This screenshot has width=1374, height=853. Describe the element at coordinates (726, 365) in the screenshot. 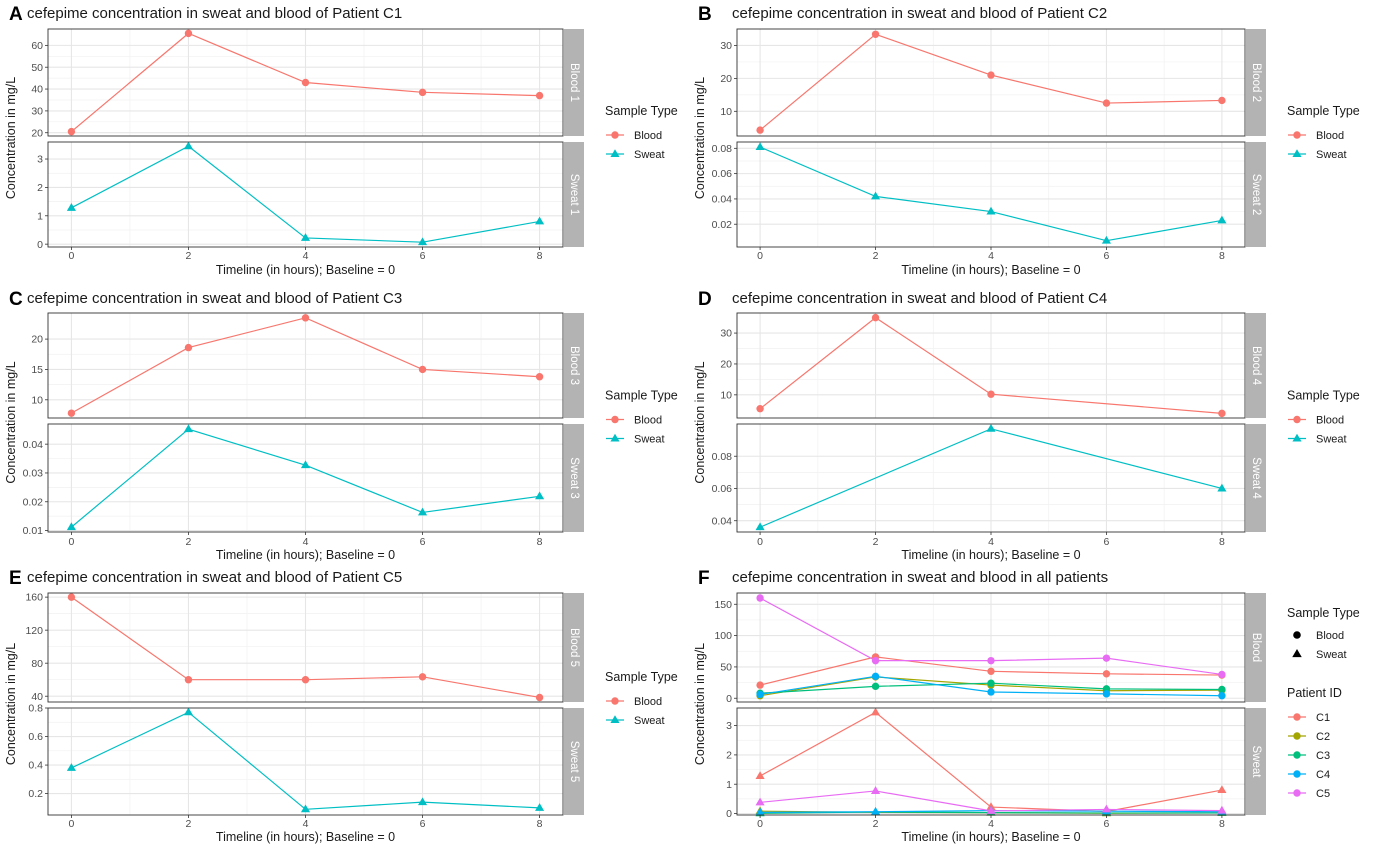

I see `y-tick-label: 20` at that location.